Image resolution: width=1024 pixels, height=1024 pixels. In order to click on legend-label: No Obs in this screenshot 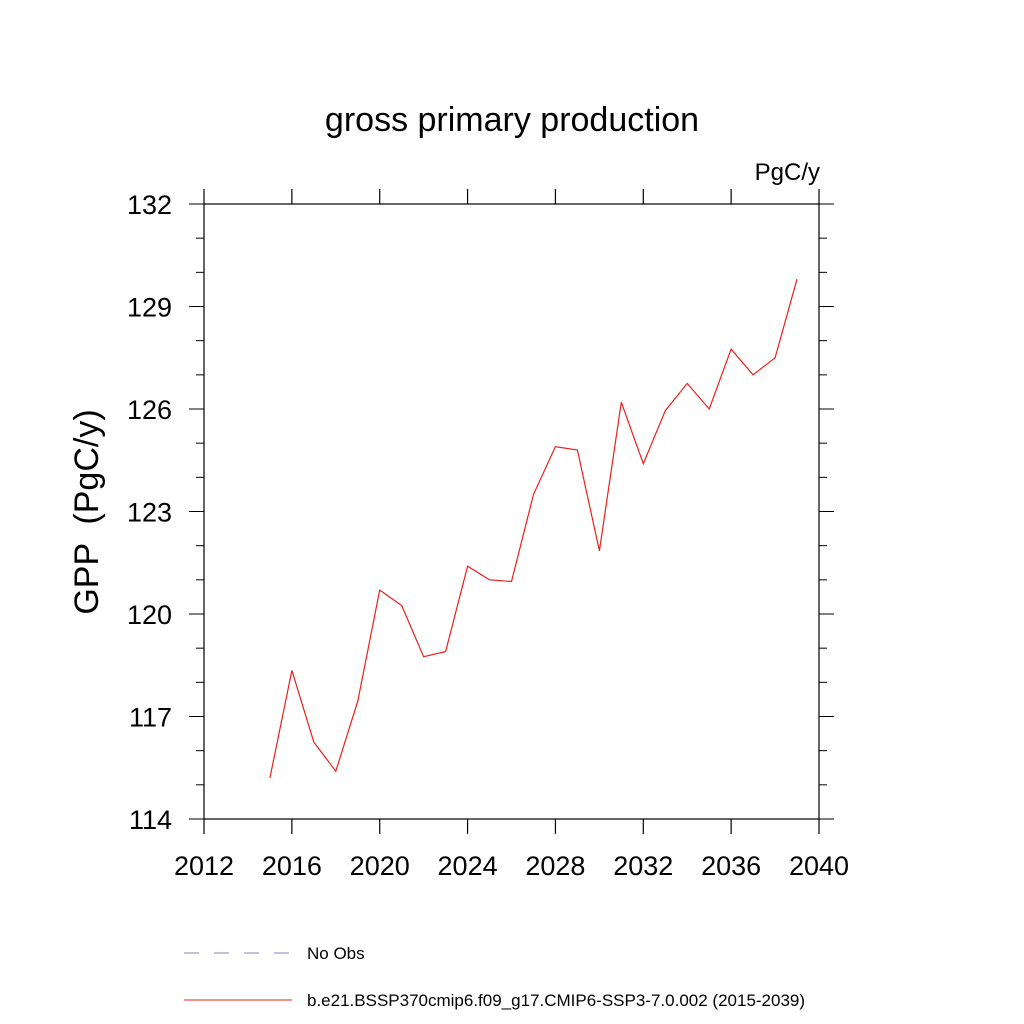, I will do `click(336, 953)`.